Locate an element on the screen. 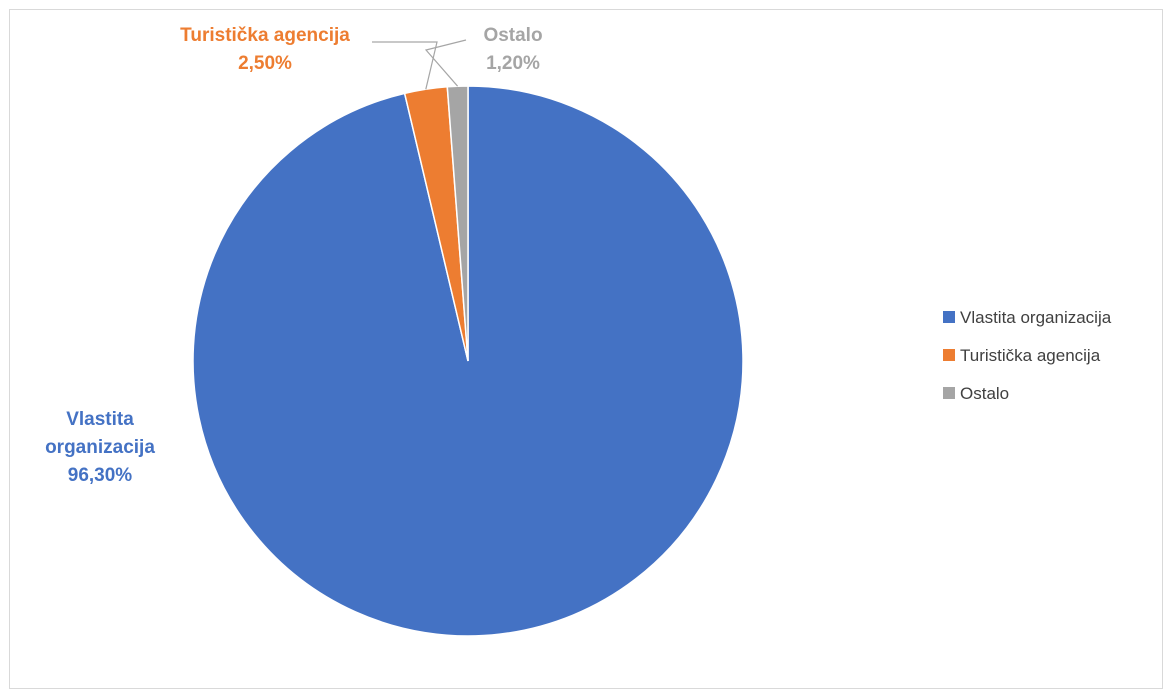 This screenshot has width=1173, height=700. legend-label-turisticka-agencija: Turistička agencija is located at coordinates (1030, 355).